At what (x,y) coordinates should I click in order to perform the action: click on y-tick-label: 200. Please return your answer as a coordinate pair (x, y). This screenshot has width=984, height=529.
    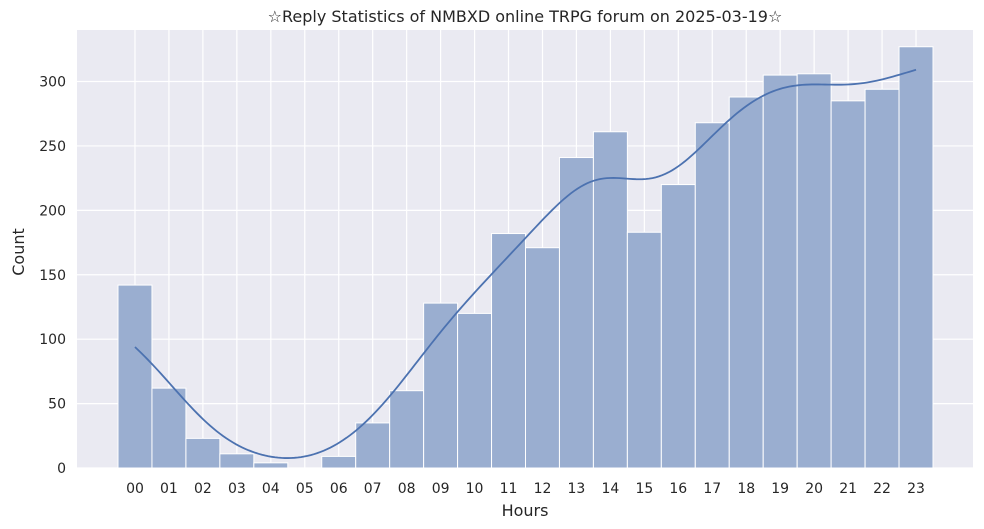
    Looking at the image, I should click on (52, 211).